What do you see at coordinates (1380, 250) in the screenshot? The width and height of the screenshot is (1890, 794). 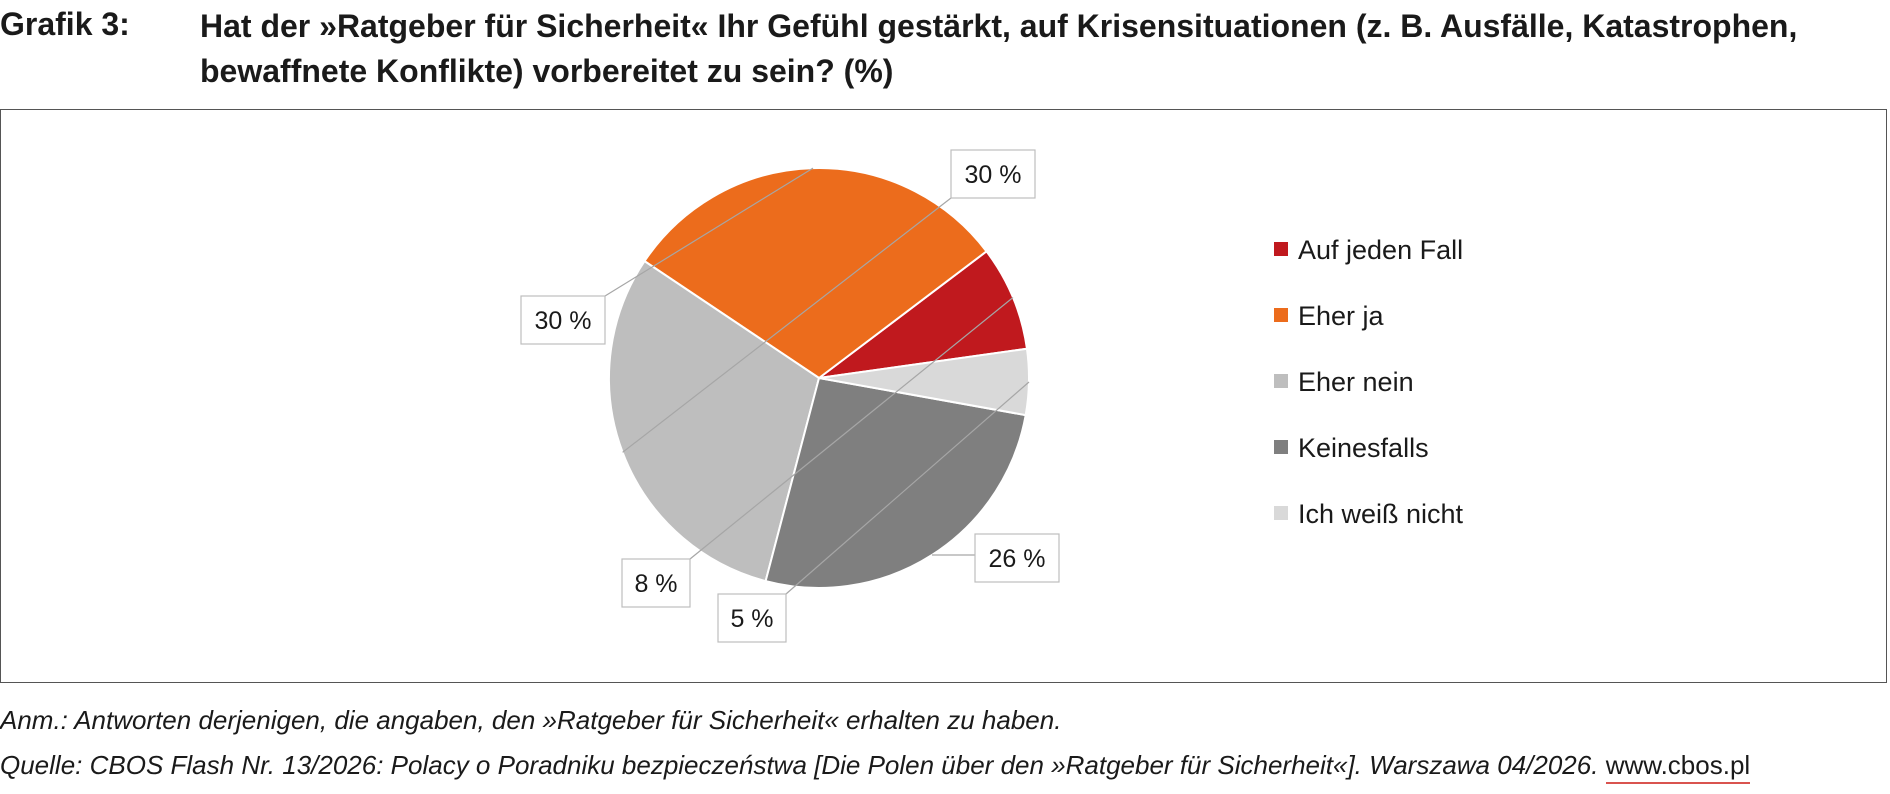 I see `legend-label-auf-jeden-fall: Auf jeden Fall` at bounding box center [1380, 250].